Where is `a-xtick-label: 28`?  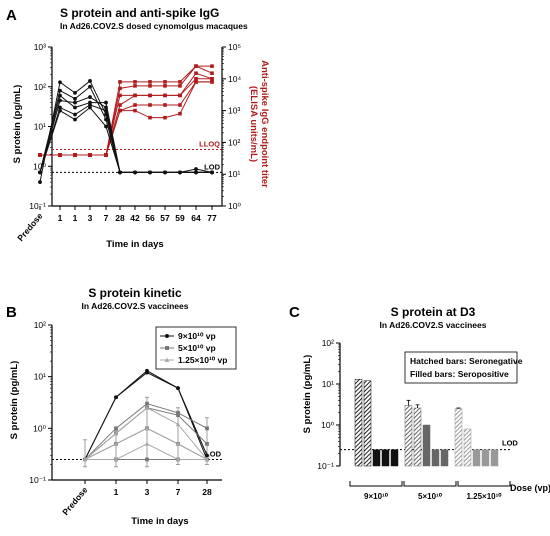
a-xtick-label: 28 is located at coordinates (120, 218).